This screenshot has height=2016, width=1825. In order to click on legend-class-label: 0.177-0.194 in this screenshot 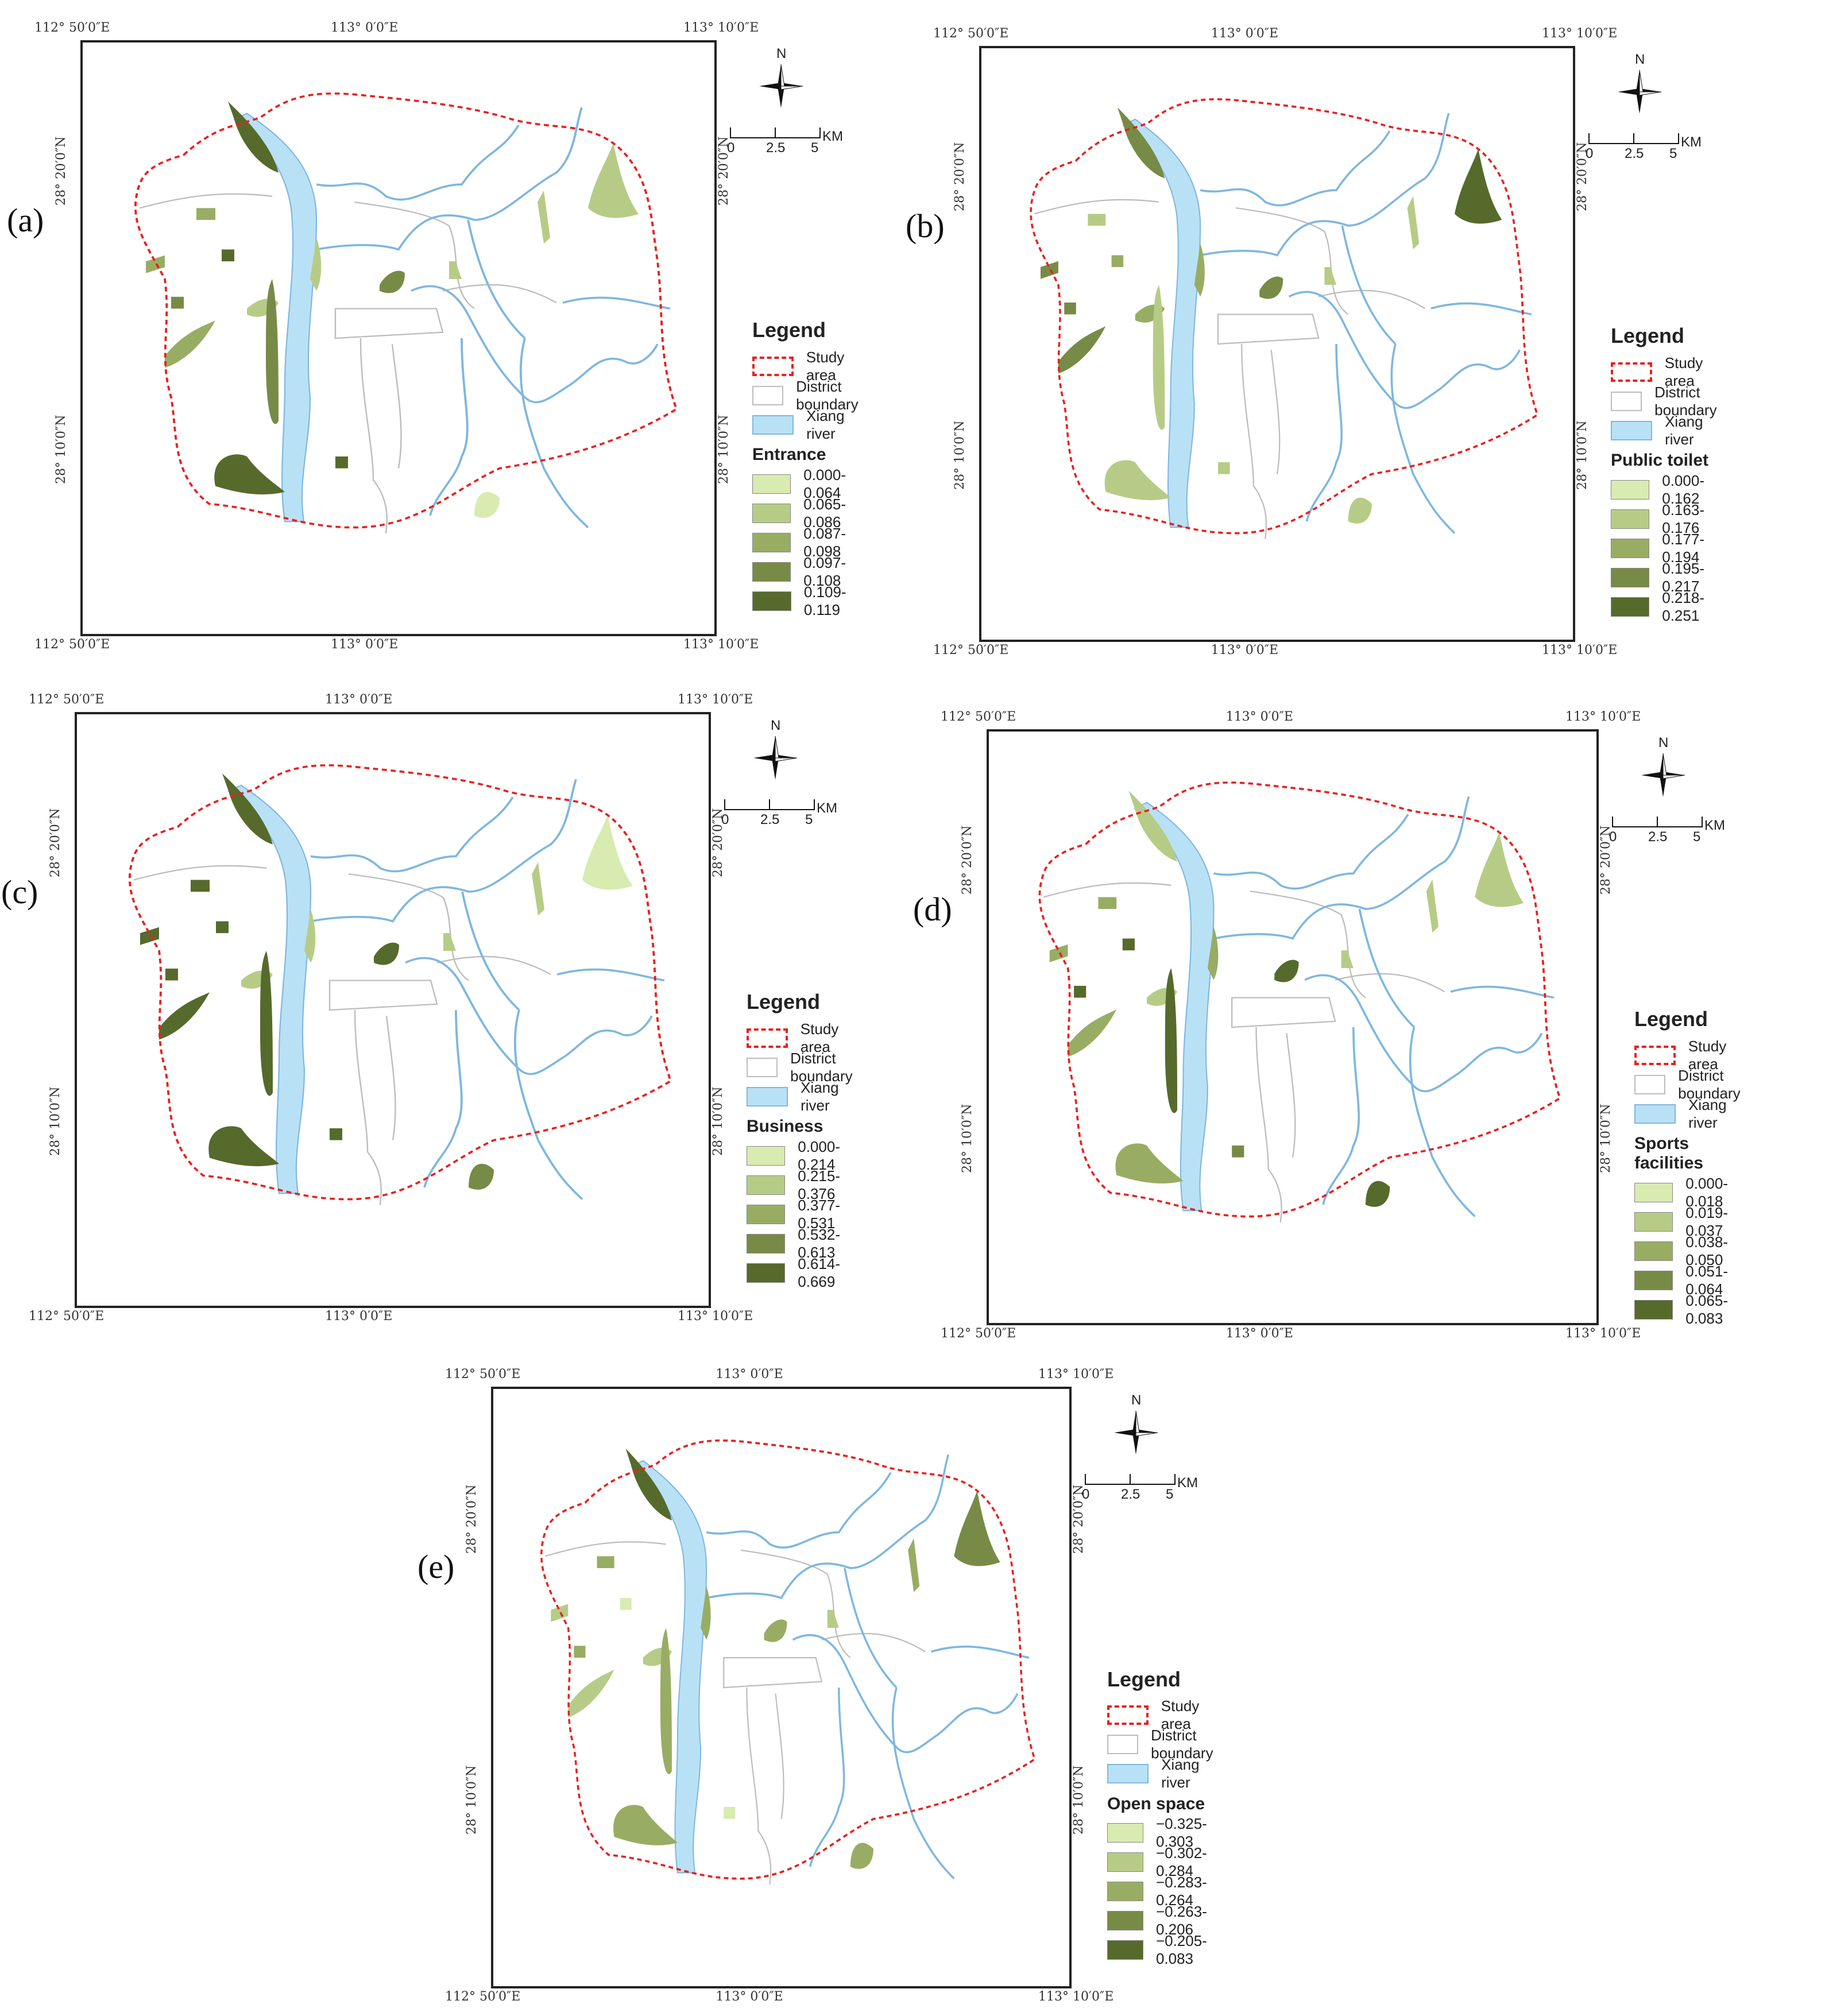, I will do `click(1683, 548)`.